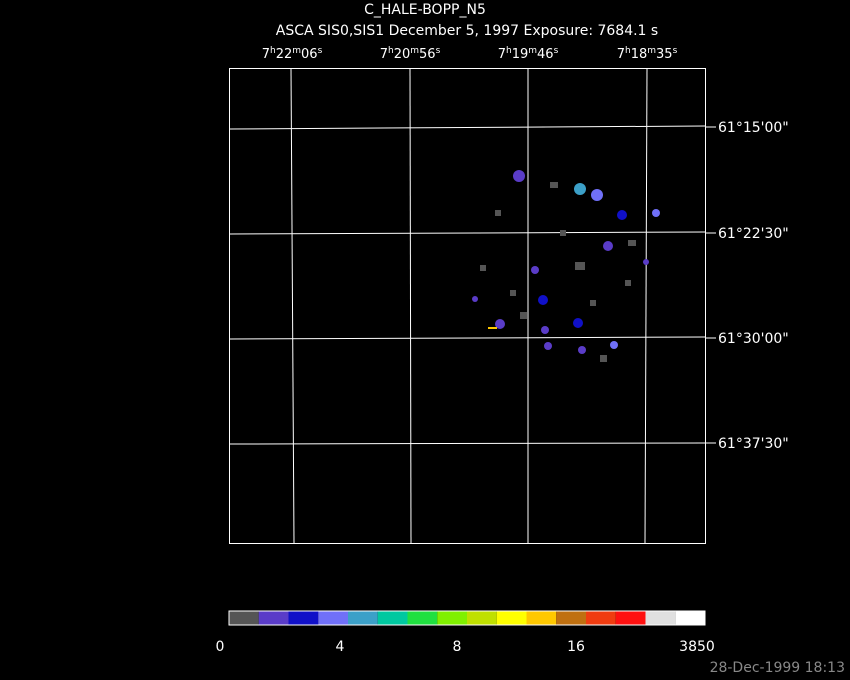  I want to click on dec-label: 61°30'00", so click(753, 339).